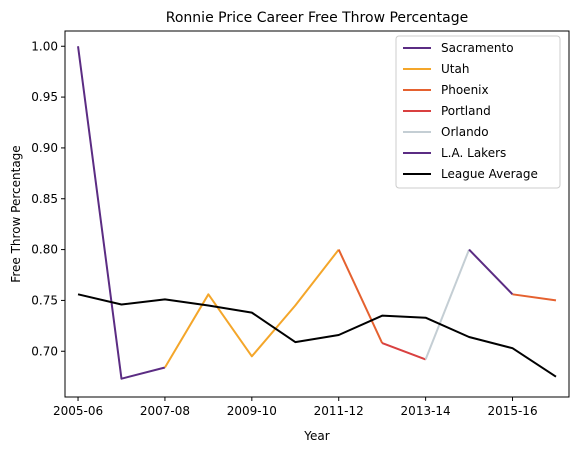 This screenshot has height=457, width=579. What do you see at coordinates (455, 69) in the screenshot?
I see `legend-label: Utah` at bounding box center [455, 69].